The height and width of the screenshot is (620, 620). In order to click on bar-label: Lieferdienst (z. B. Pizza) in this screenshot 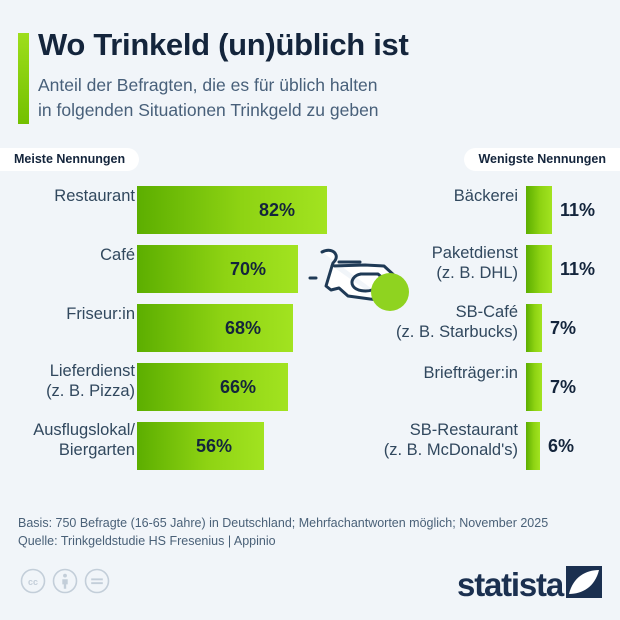, I will do `click(67, 381)`.